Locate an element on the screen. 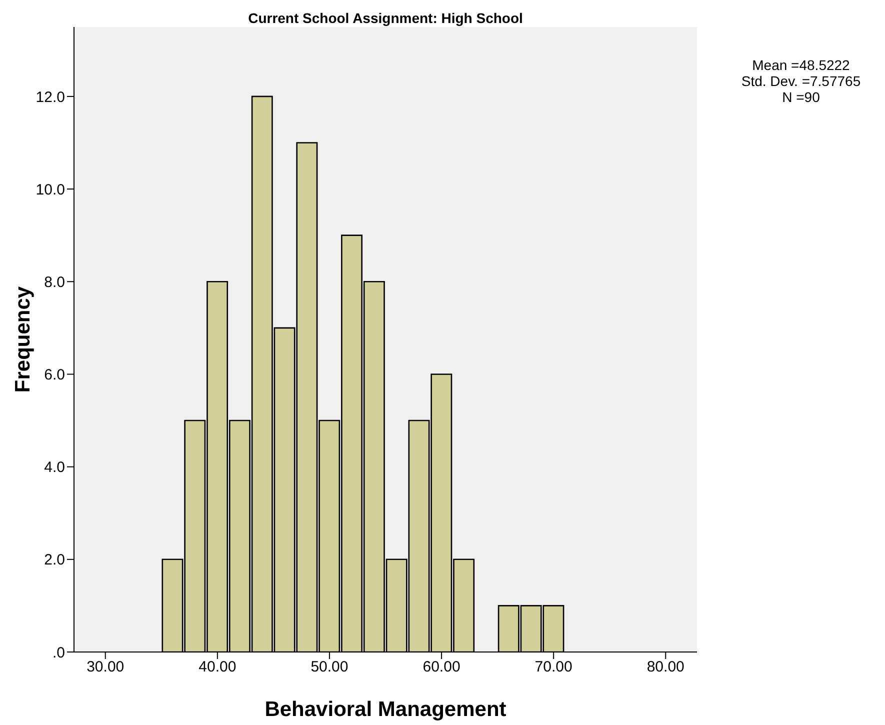 This screenshot has height=725, width=885. x-tick-label: 60.00 is located at coordinates (441, 667).